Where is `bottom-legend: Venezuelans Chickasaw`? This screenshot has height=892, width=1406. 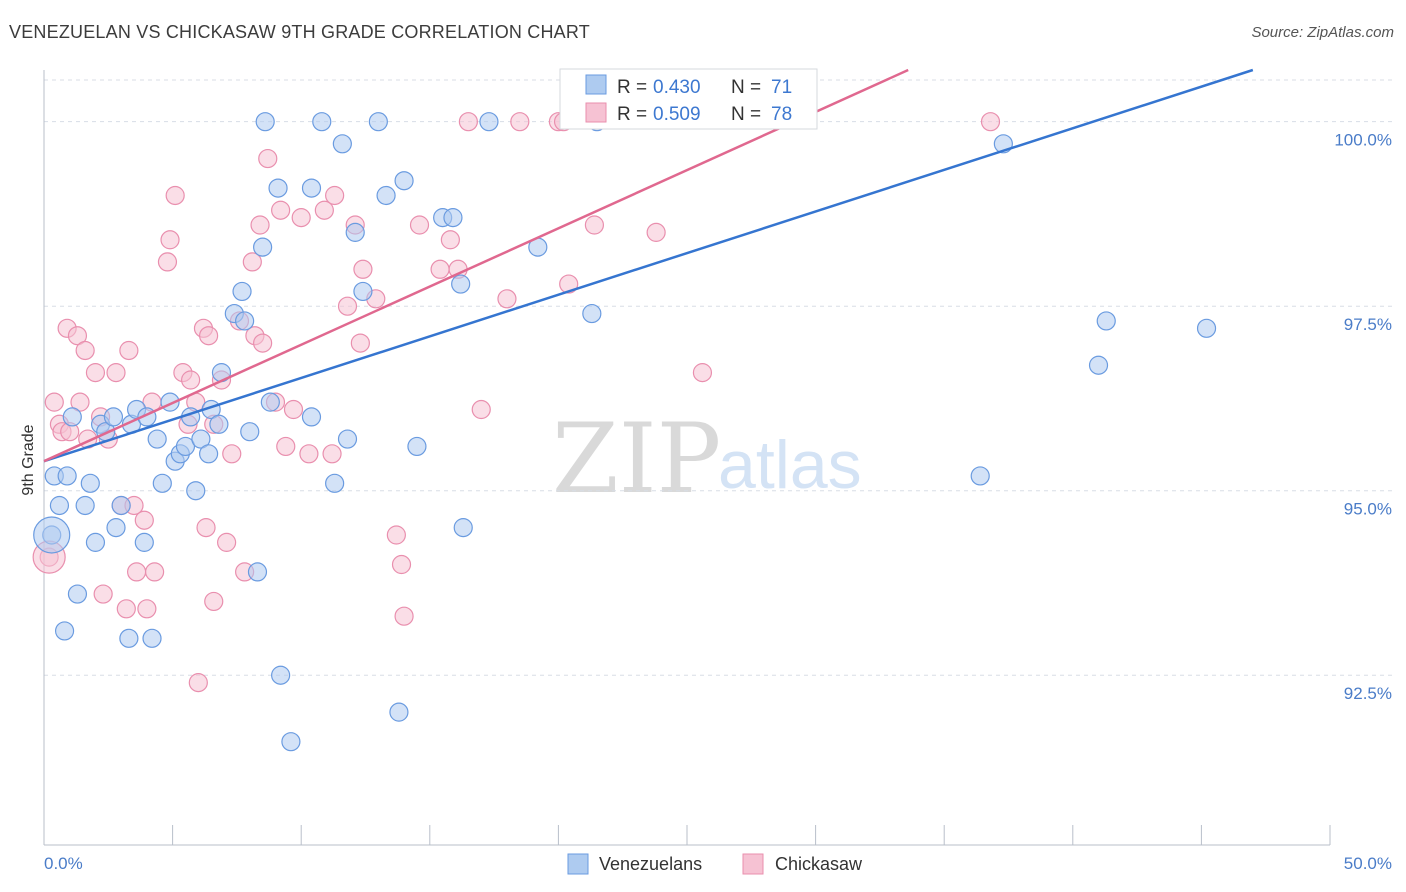 bottom-legend: Venezuelans Chickasaw is located at coordinates (715, 864).